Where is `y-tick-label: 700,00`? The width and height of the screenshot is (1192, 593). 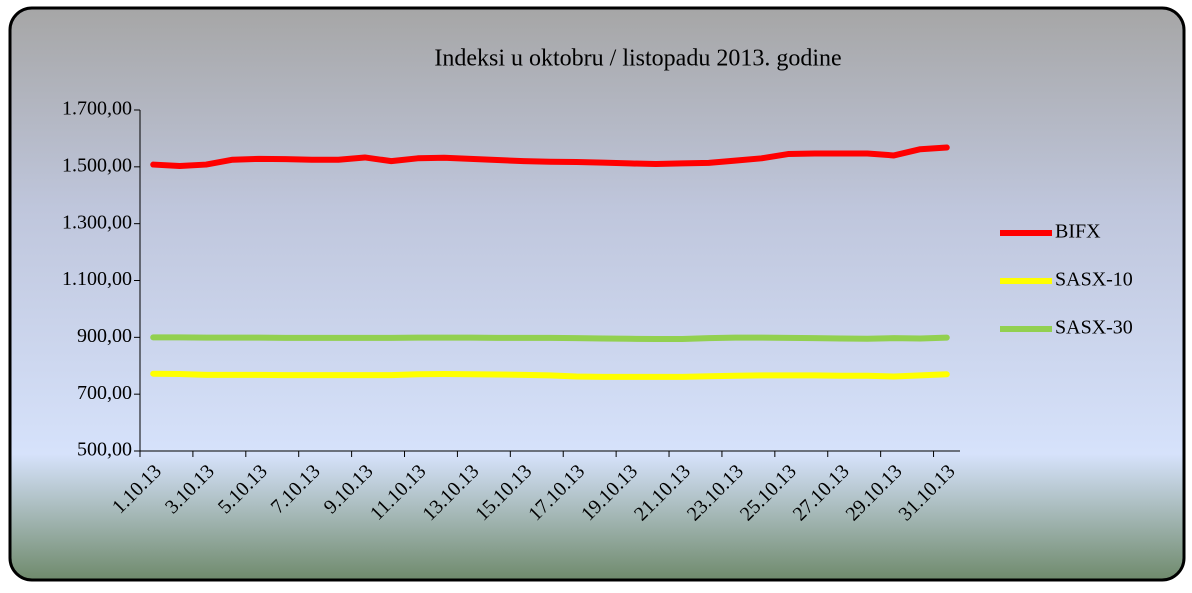 y-tick-label: 700,00 is located at coordinates (104, 393).